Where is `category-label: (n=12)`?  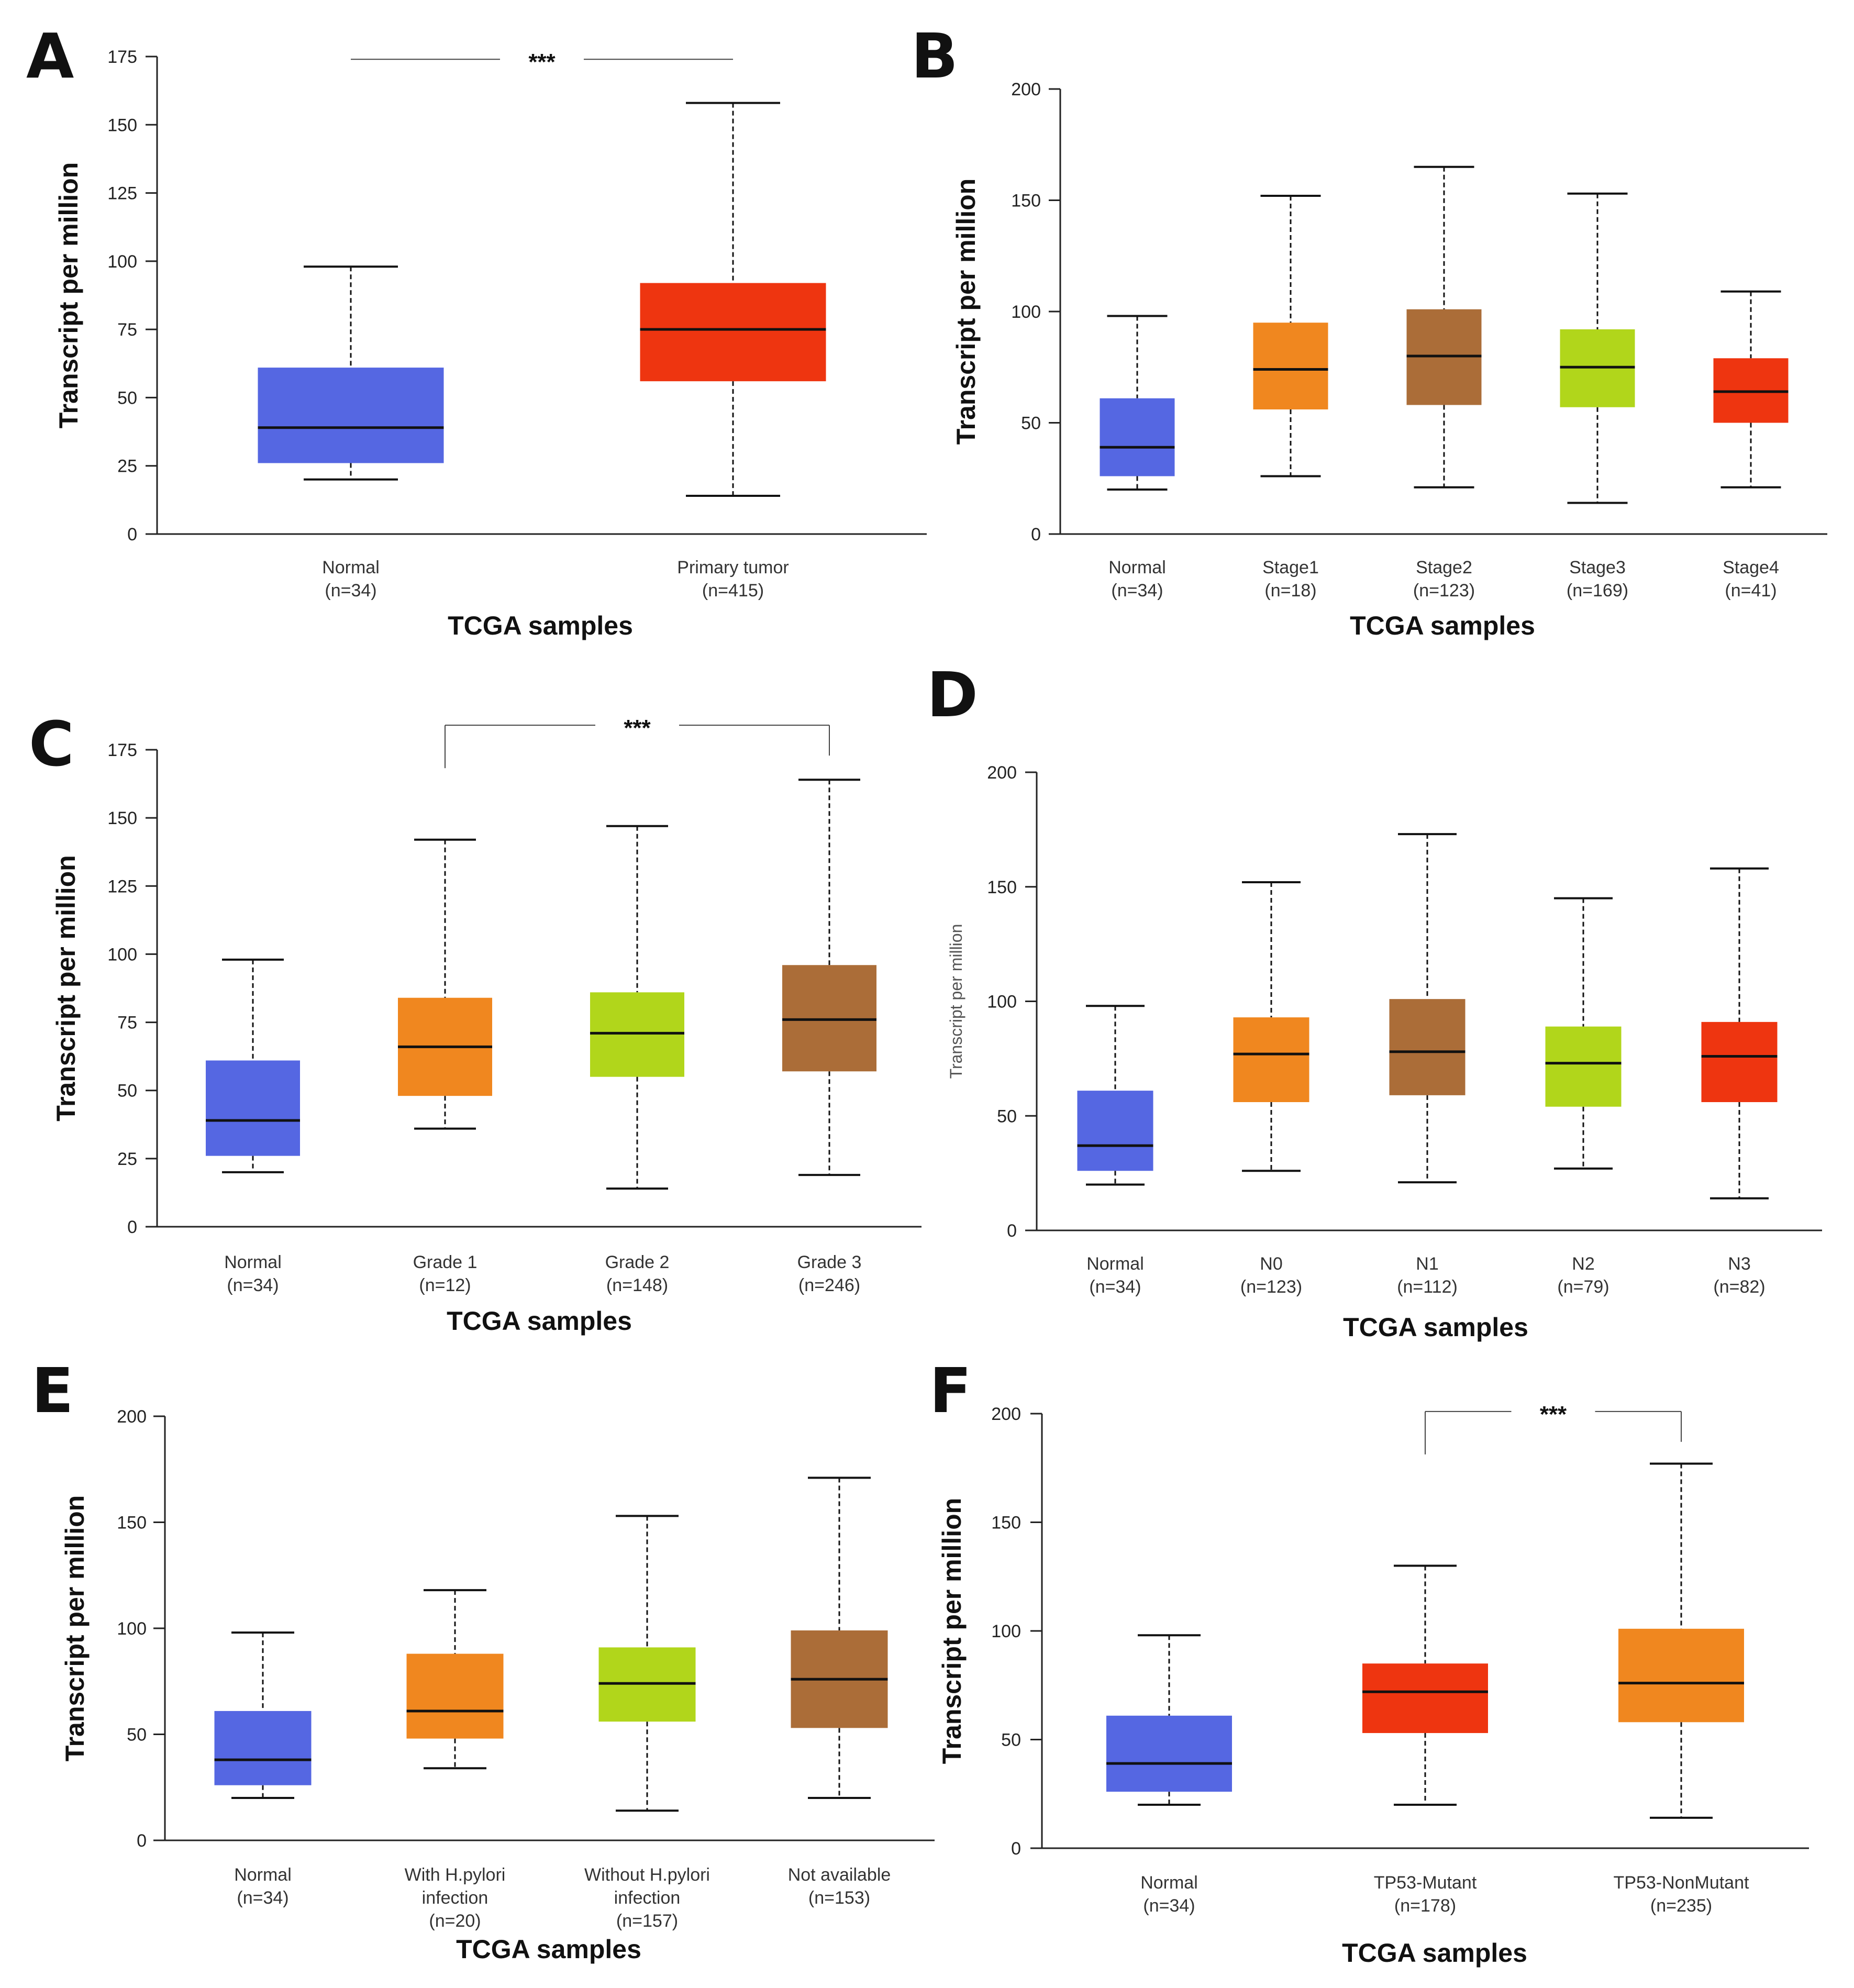 category-label: (n=12) is located at coordinates (445, 1285).